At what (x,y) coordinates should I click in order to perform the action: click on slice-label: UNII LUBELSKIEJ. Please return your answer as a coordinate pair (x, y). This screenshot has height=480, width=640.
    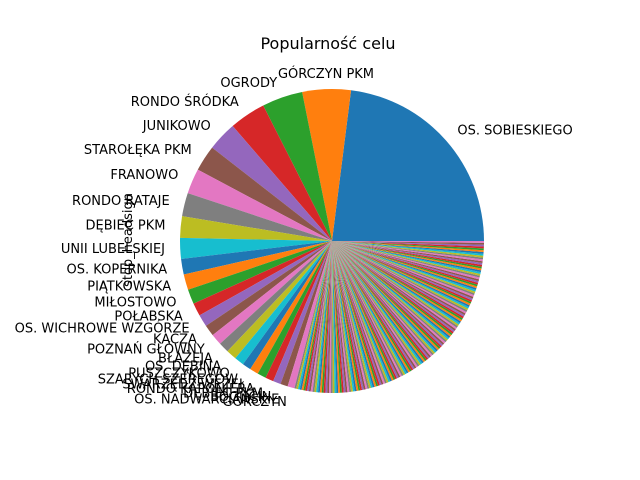
    Looking at the image, I should click on (113, 249).